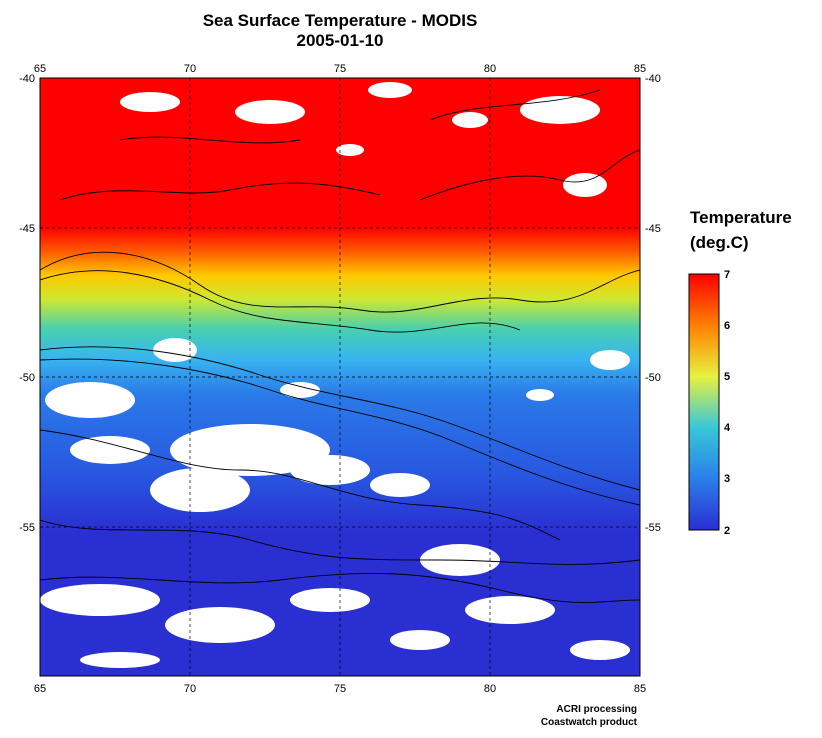  What do you see at coordinates (727, 428) in the screenshot?
I see `legend-tick: 4` at bounding box center [727, 428].